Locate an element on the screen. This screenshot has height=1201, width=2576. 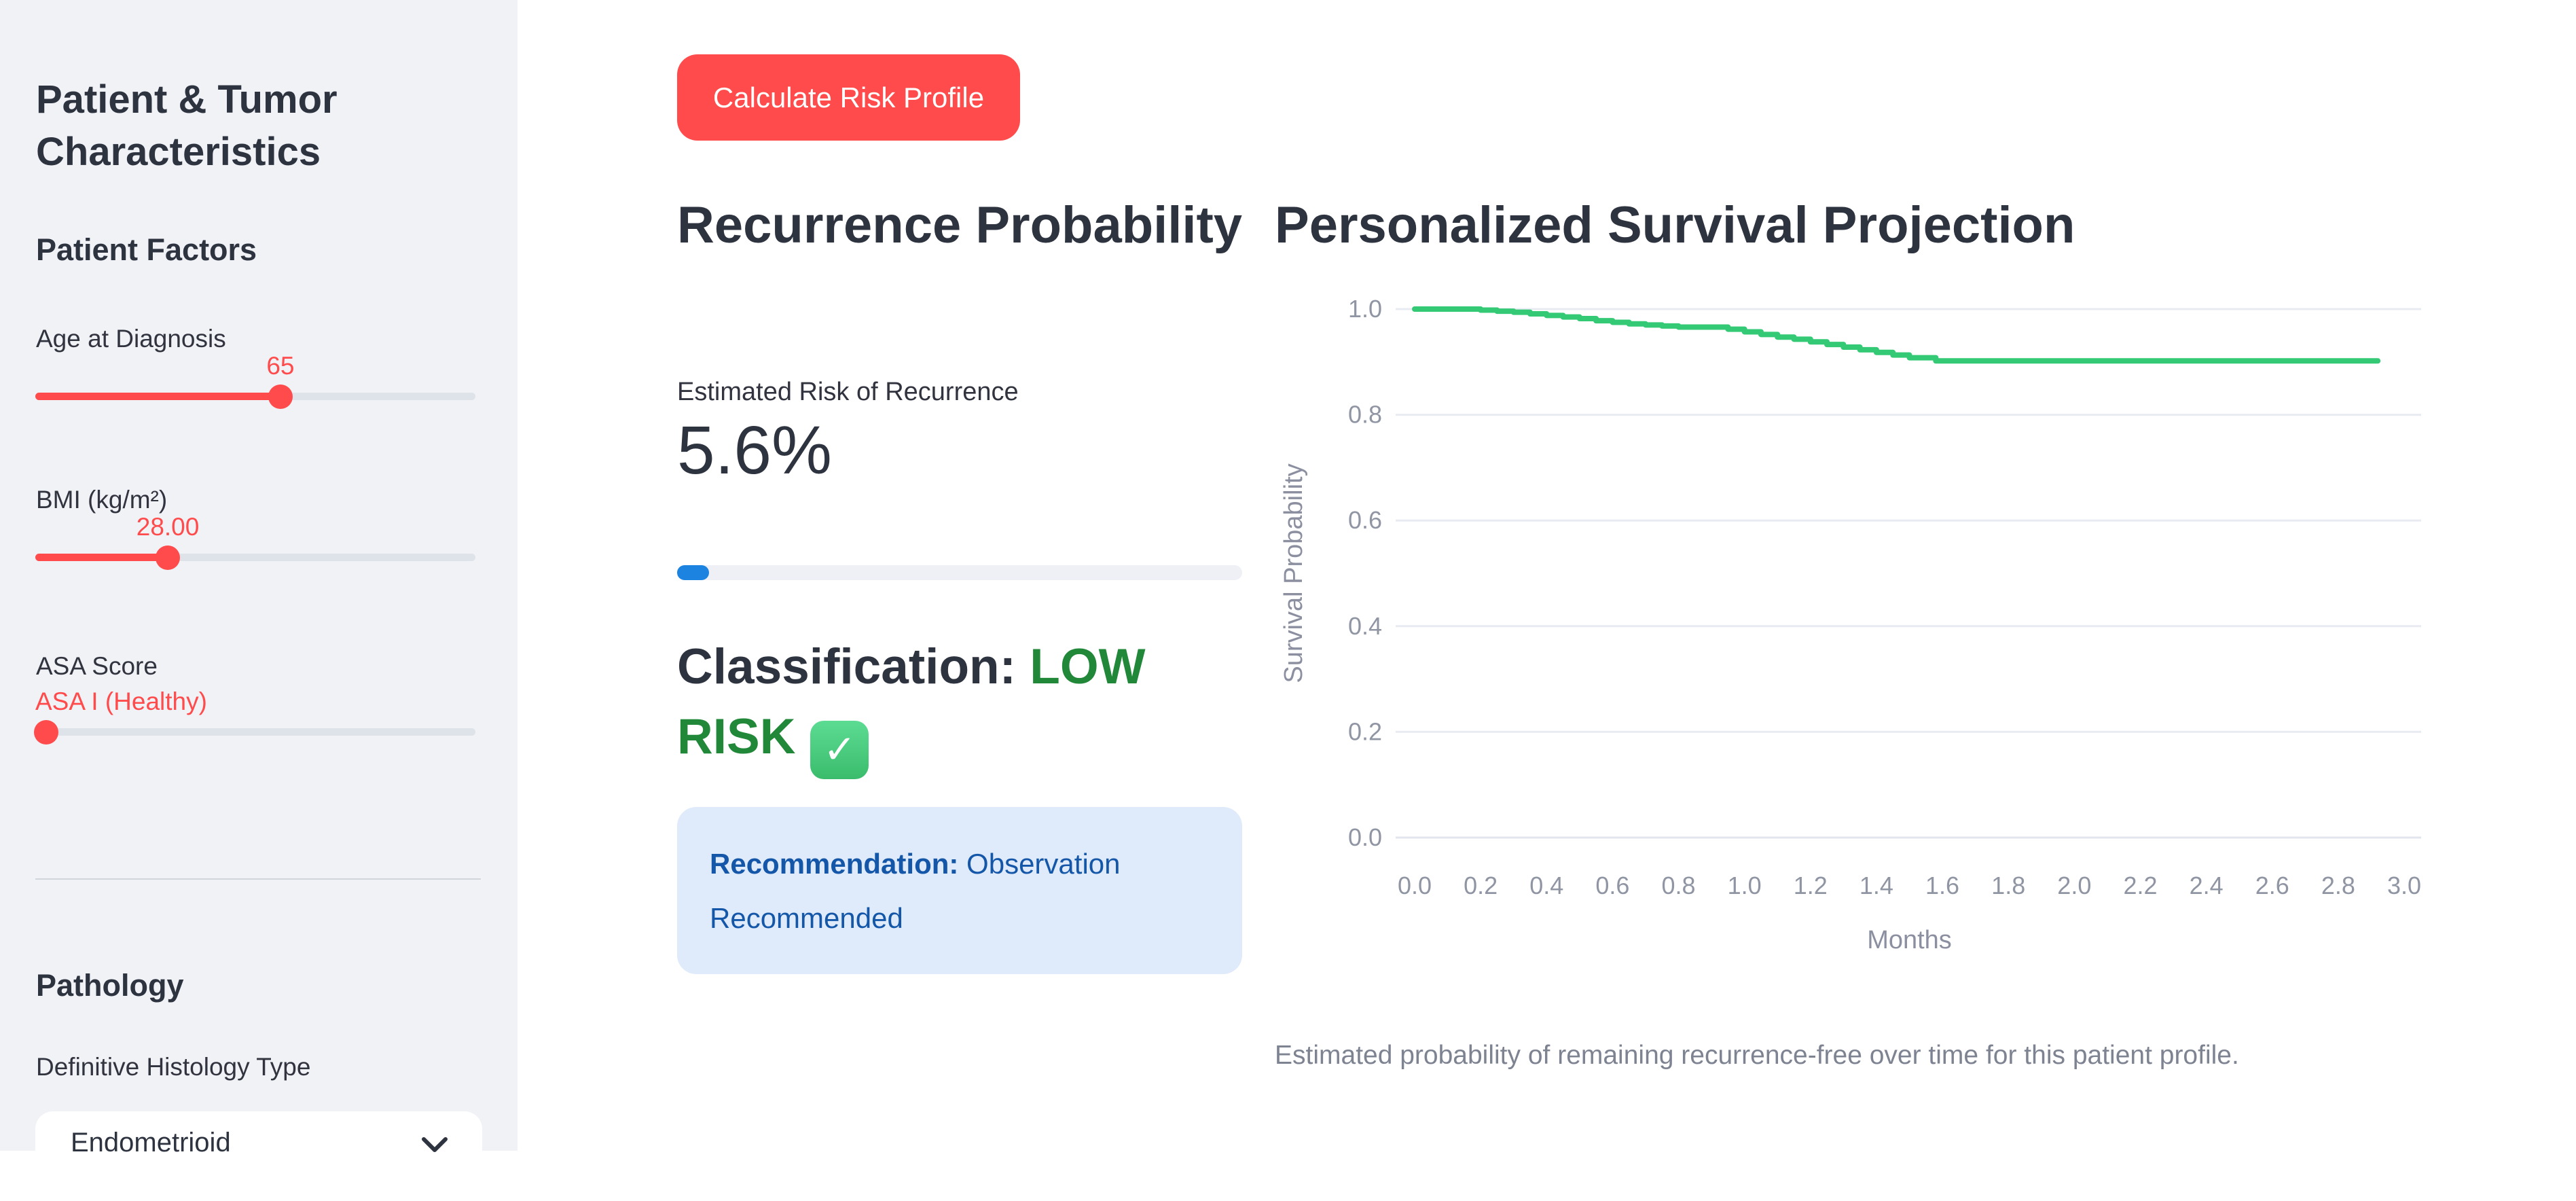
age-slider: 65 is located at coordinates (255, 392).